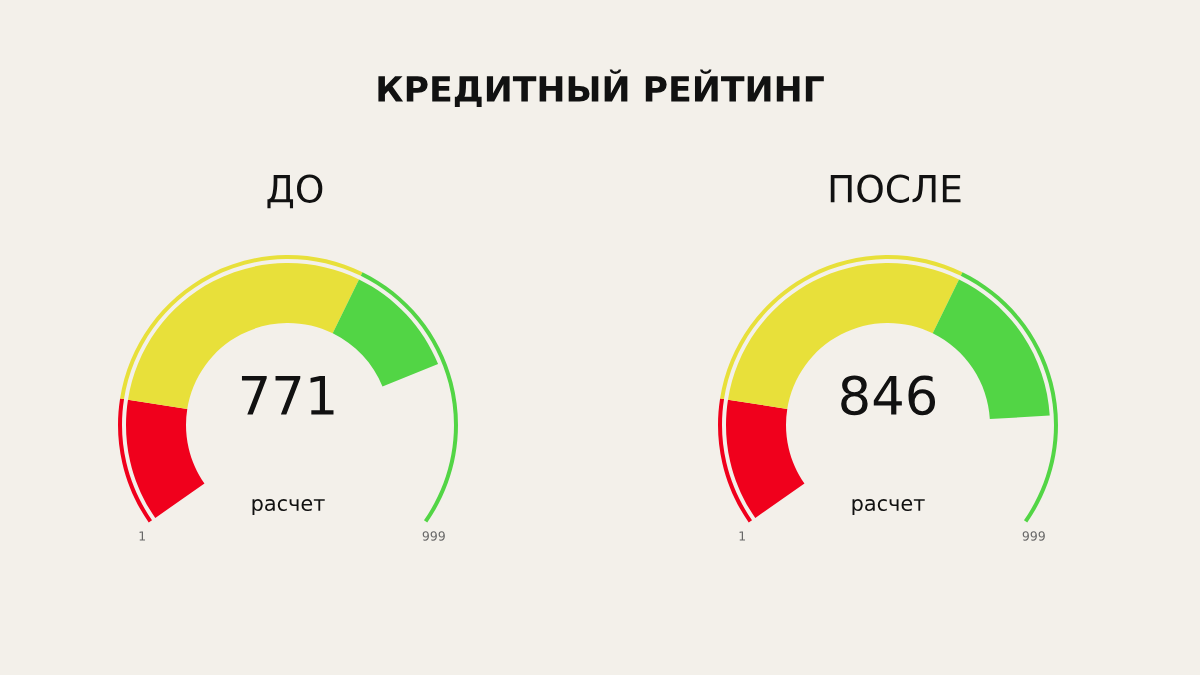 The width and height of the screenshot is (1200, 675). What do you see at coordinates (895, 188) in the screenshot?
I see `text: ПОСЛЕ` at bounding box center [895, 188].